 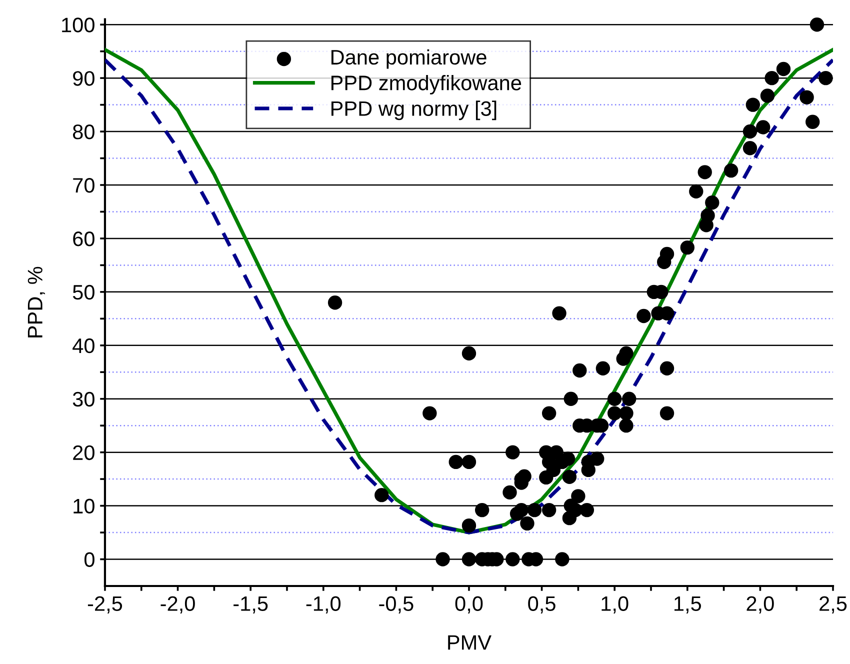 What do you see at coordinates (83, 238) in the screenshot?
I see `y-tick-label: 60` at bounding box center [83, 238].